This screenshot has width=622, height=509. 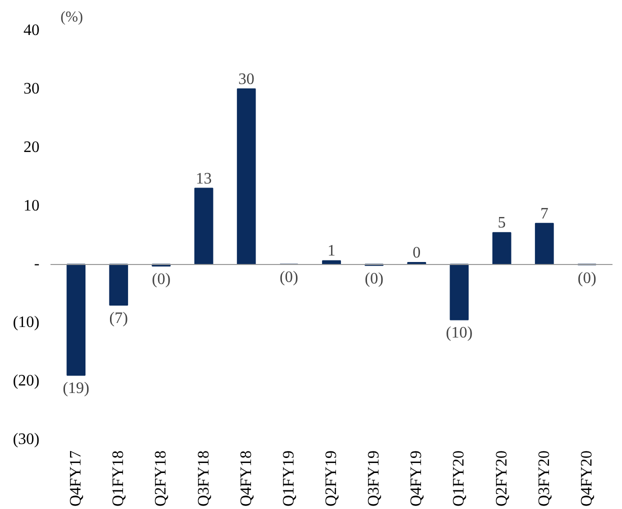 What do you see at coordinates (544, 213) in the screenshot?
I see `data-label: 7` at bounding box center [544, 213].